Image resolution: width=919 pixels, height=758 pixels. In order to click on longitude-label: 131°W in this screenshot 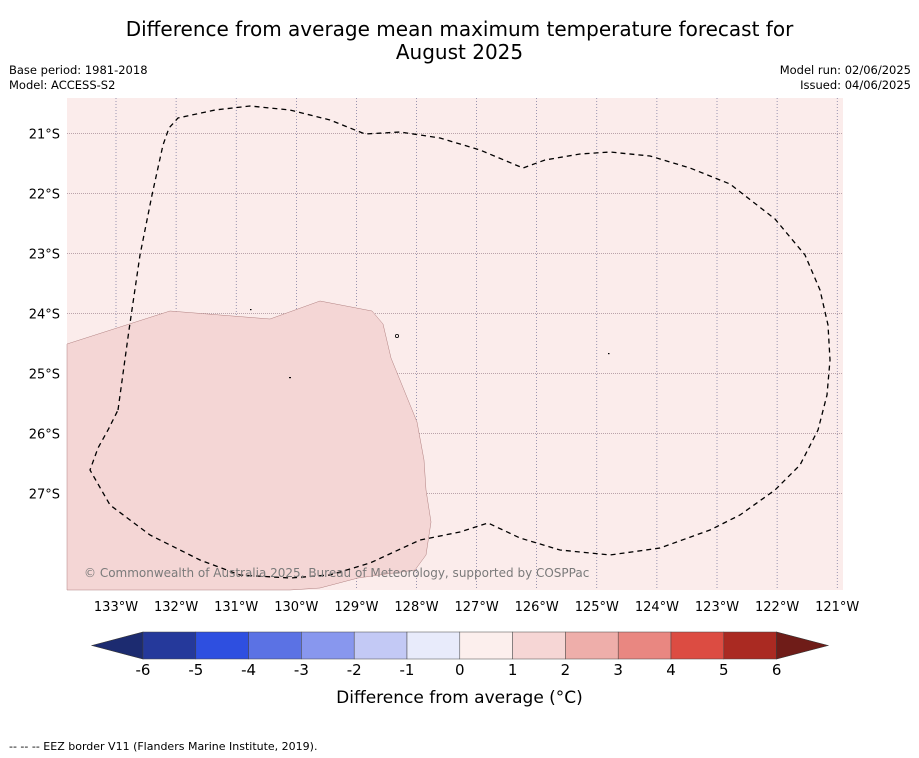, I will do `click(236, 607)`.